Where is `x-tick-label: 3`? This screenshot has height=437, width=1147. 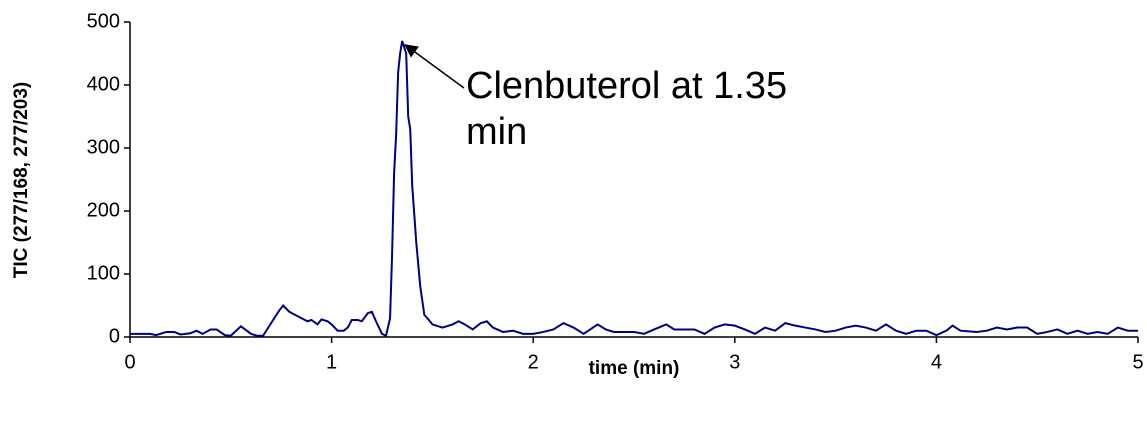
x-tick-label: 3 is located at coordinates (734, 362).